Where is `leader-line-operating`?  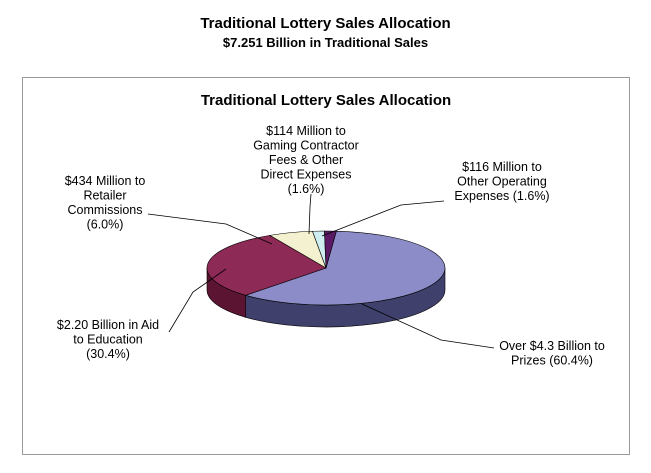
leader-line-operating is located at coordinates (383, 218).